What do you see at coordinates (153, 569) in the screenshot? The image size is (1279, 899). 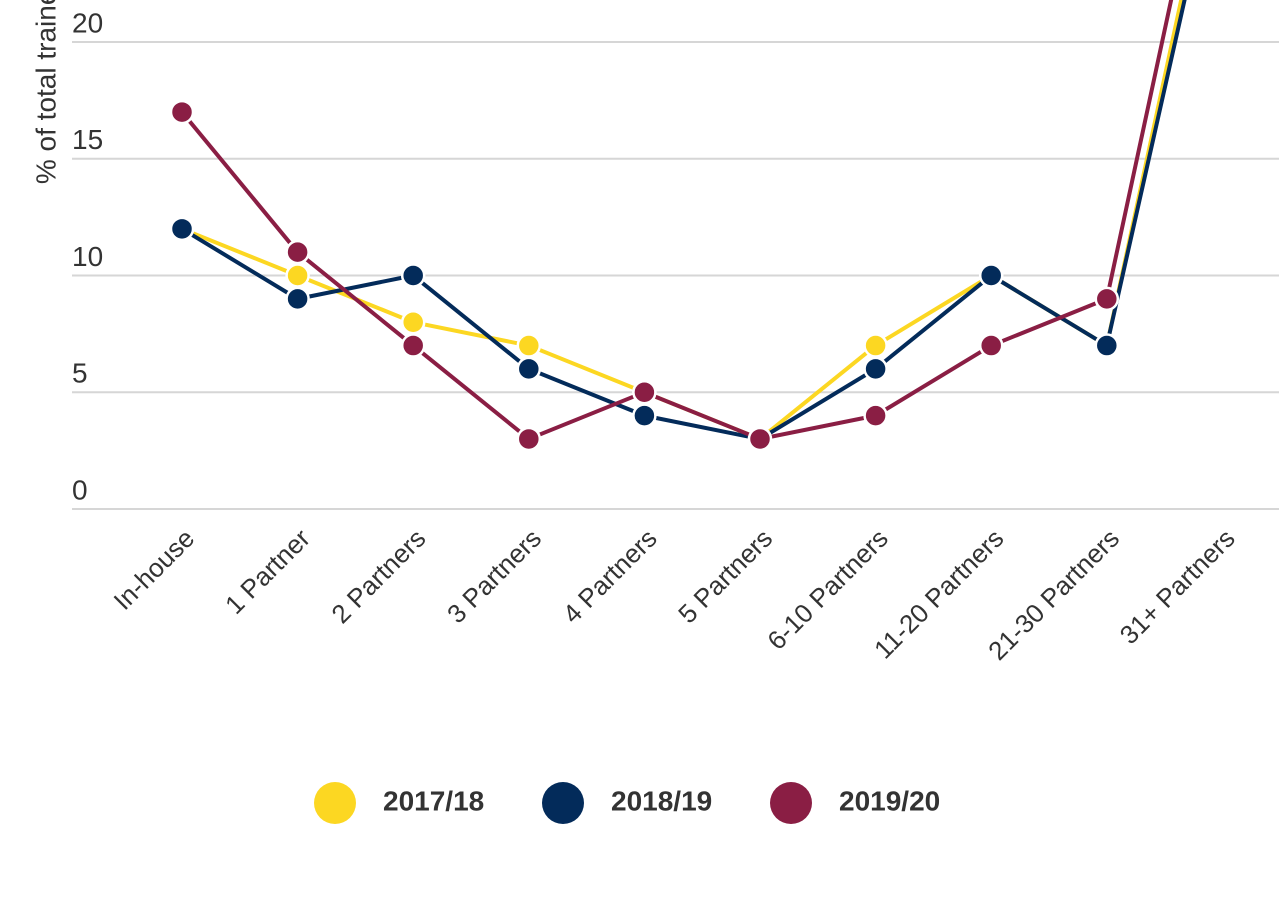 I see `x-tick-label: In-house` at bounding box center [153, 569].